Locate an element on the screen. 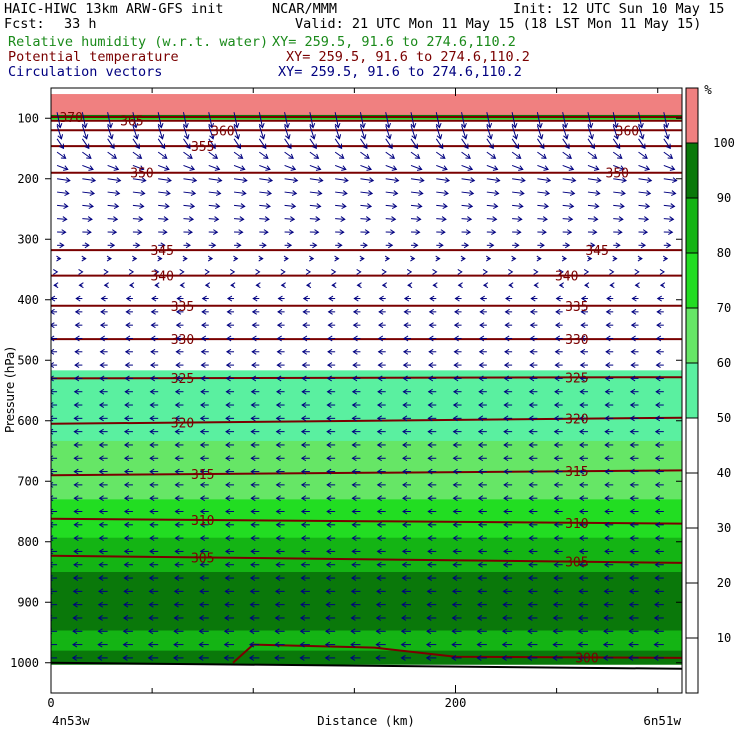  x-axis-label: Distance (km) is located at coordinates (366, 720).